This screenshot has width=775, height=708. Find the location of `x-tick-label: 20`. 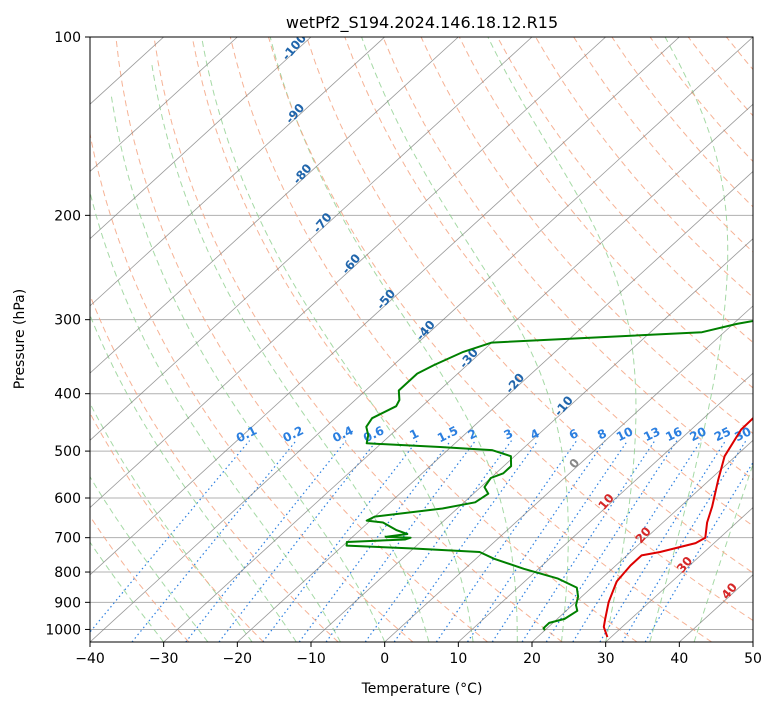

x-tick-label: 20 is located at coordinates (532, 659).